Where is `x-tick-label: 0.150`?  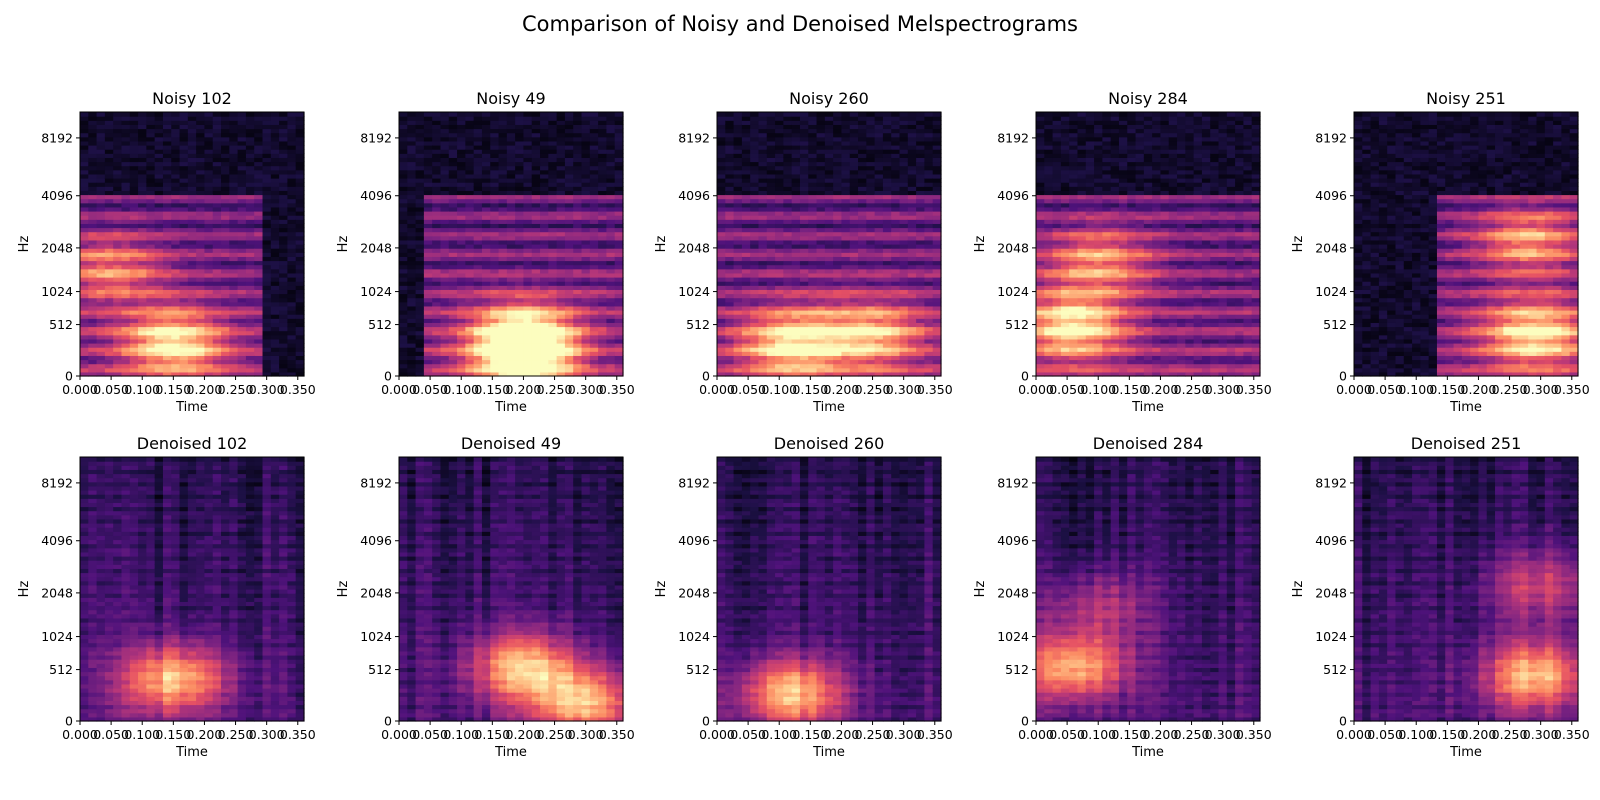
x-tick-label: 0.150 is located at coordinates (173, 389).